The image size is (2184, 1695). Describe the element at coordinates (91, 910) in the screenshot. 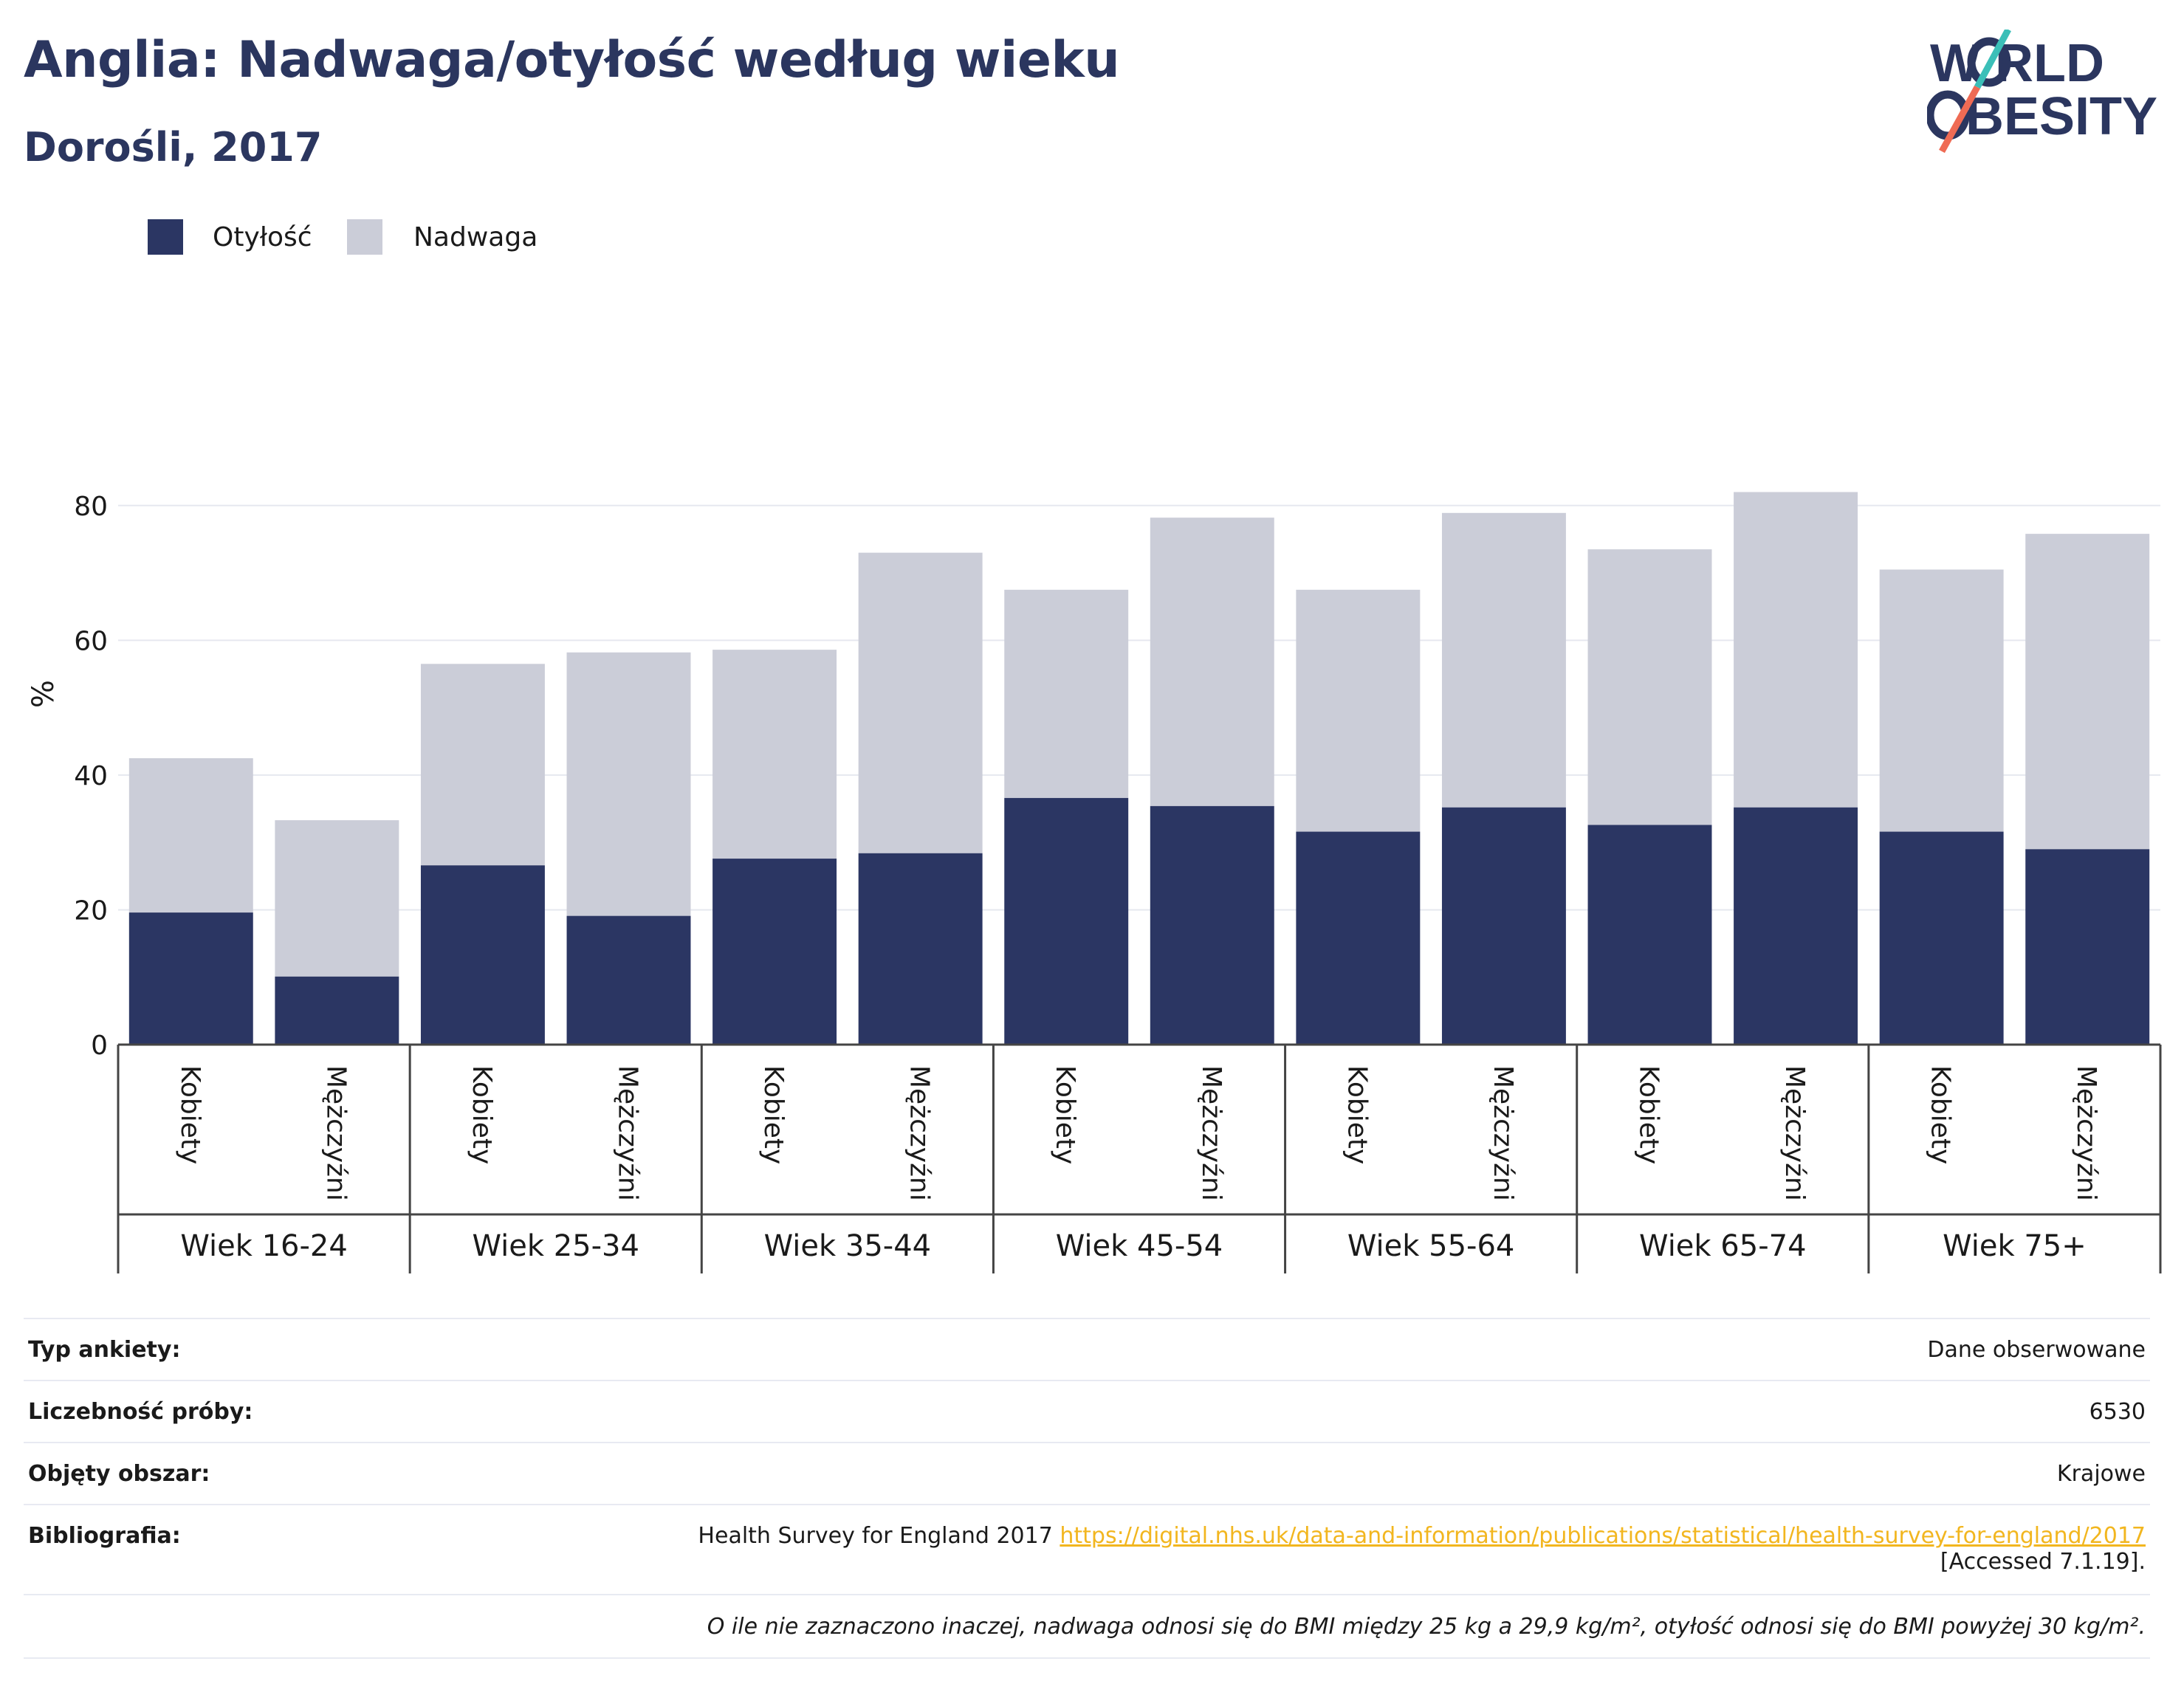

I see `y-tick-label: 20` at that location.